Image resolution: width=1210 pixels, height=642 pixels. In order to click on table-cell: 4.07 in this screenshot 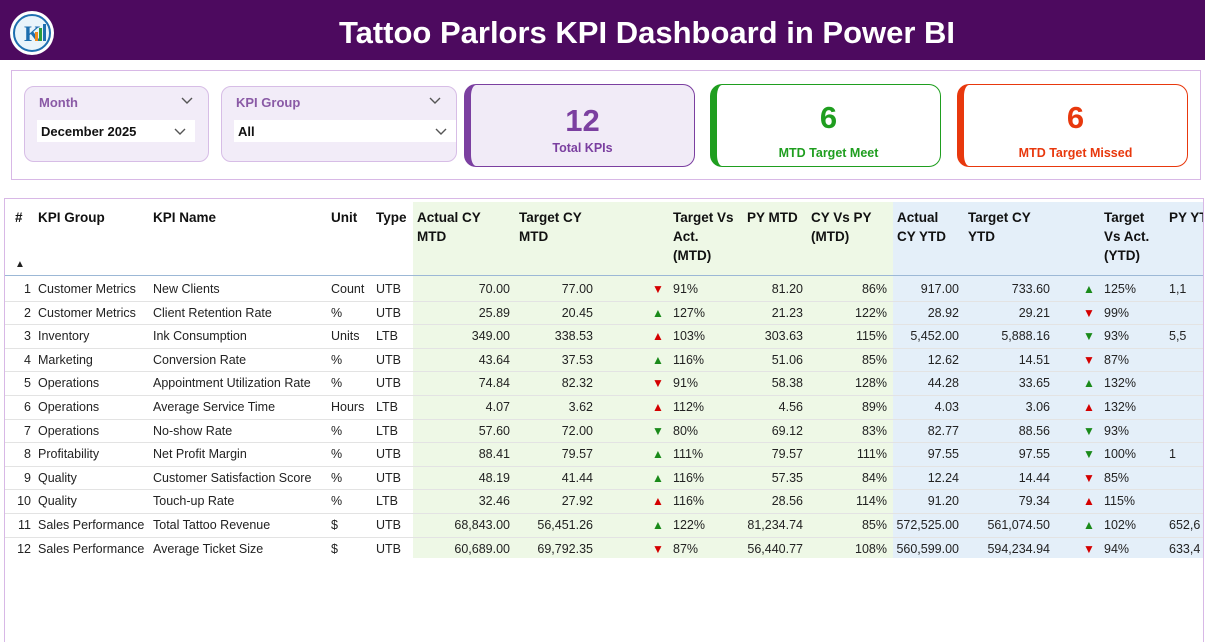, I will do `click(497, 407)`.